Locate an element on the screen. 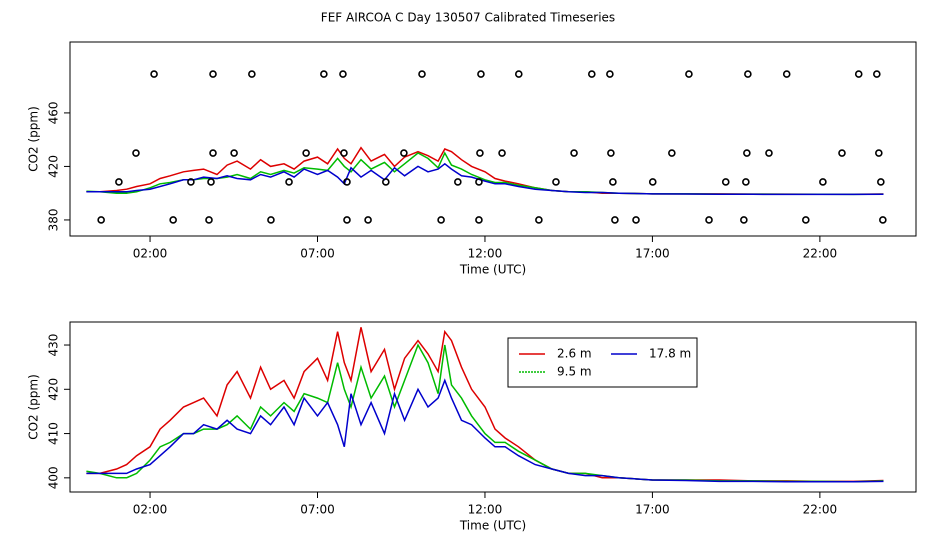 This screenshot has width=936, height=540. y-tick-label: 410 is located at coordinates (54, 433).